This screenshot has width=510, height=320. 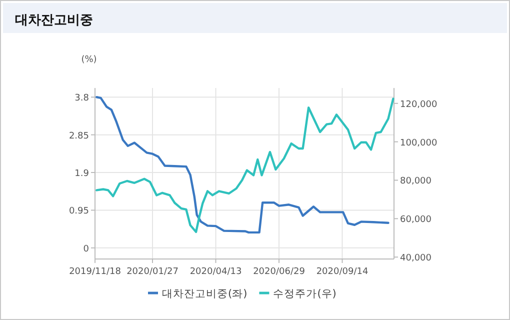 I want to click on y2-tick-label: 100,000, so click(x=419, y=143).